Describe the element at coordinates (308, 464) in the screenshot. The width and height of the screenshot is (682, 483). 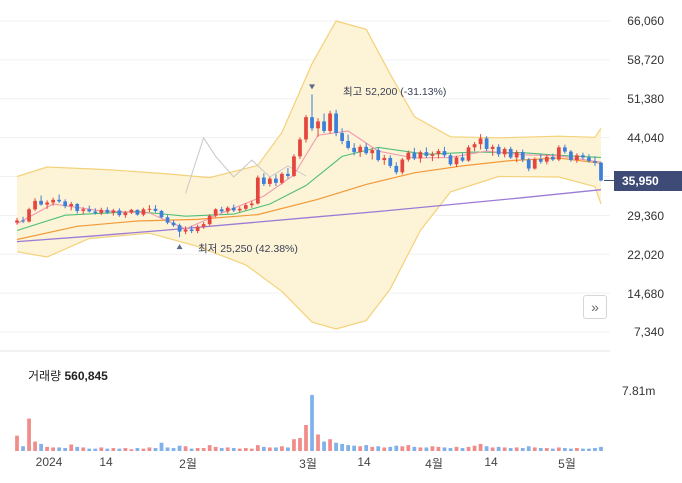
I see `time-tick-label: 3월` at that location.